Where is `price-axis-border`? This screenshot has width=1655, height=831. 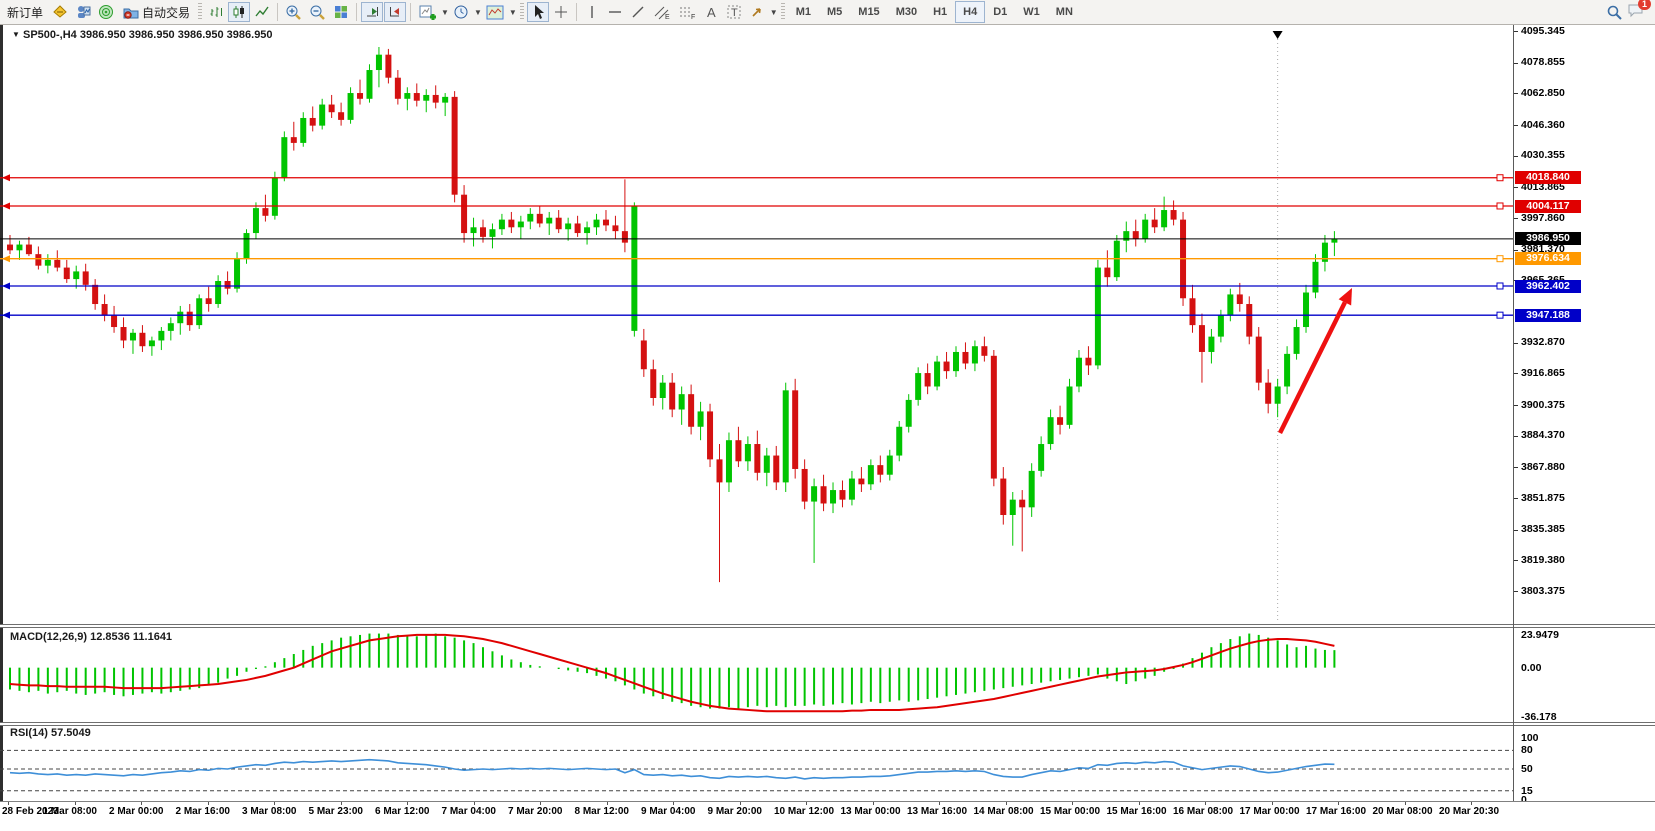
price-axis-border is located at coordinates (1513, 413).